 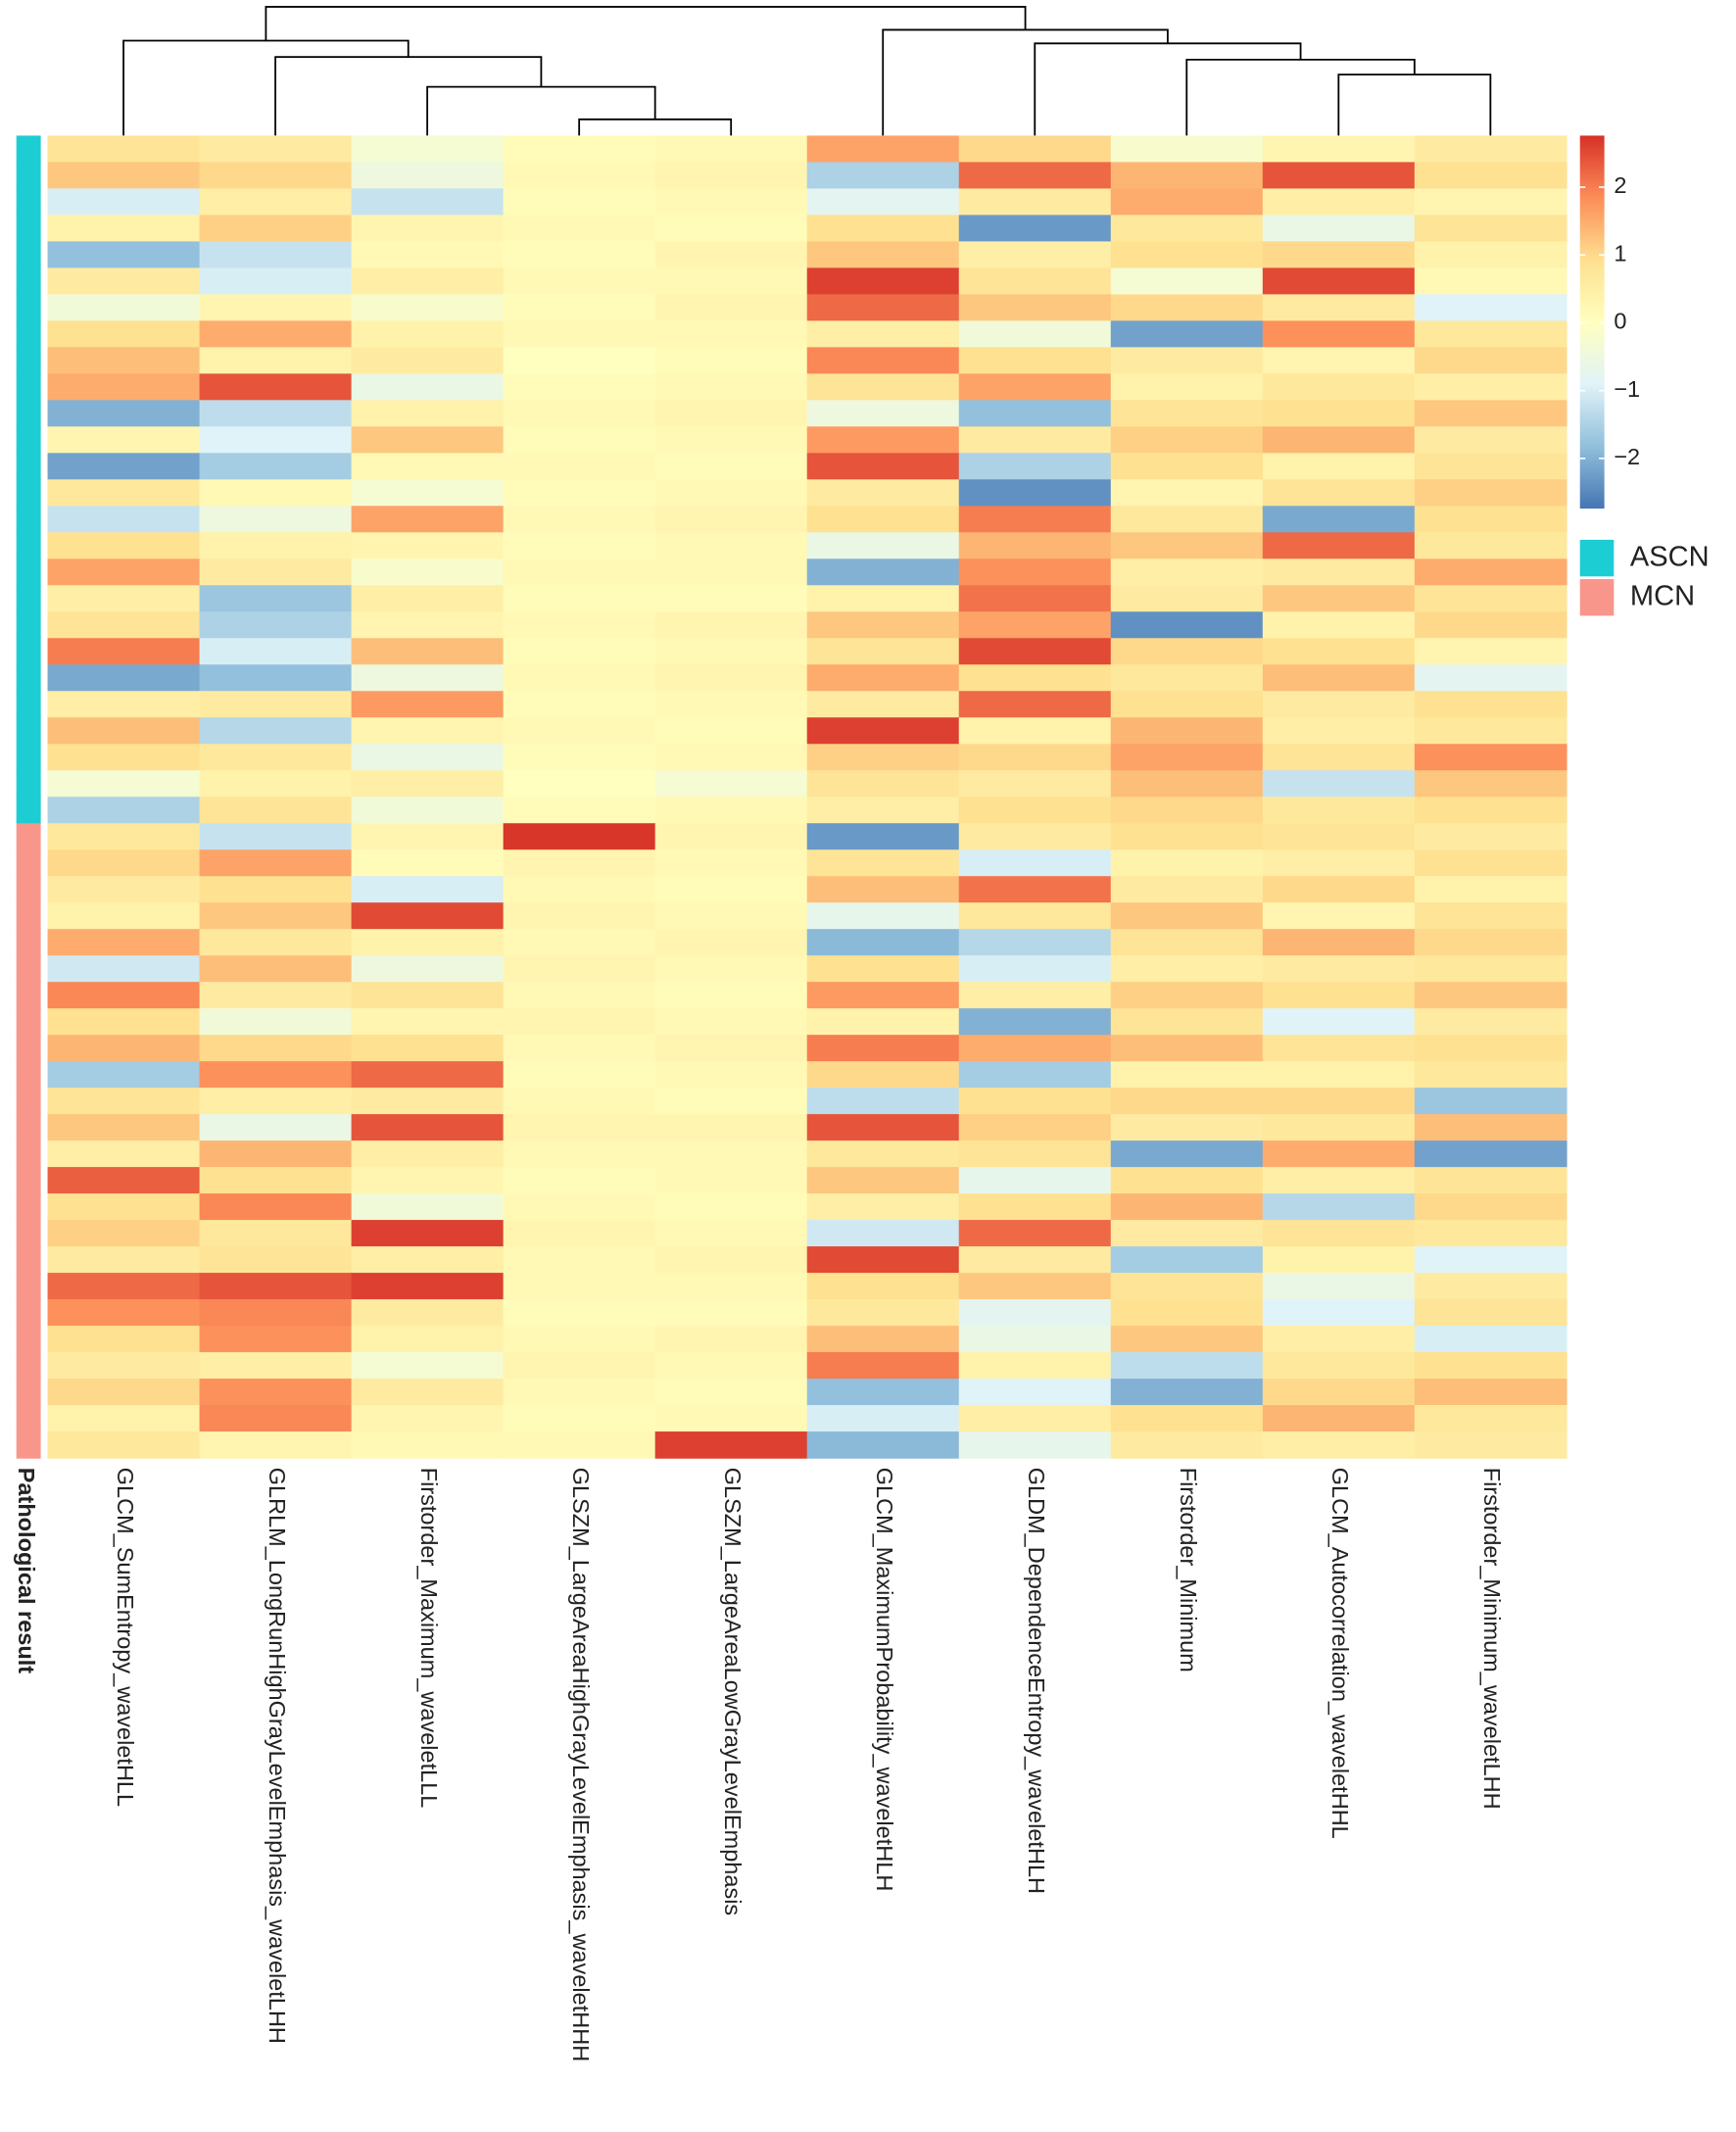 What do you see at coordinates (1620, 185) in the screenshot?
I see `color-bar-label: 2` at bounding box center [1620, 185].